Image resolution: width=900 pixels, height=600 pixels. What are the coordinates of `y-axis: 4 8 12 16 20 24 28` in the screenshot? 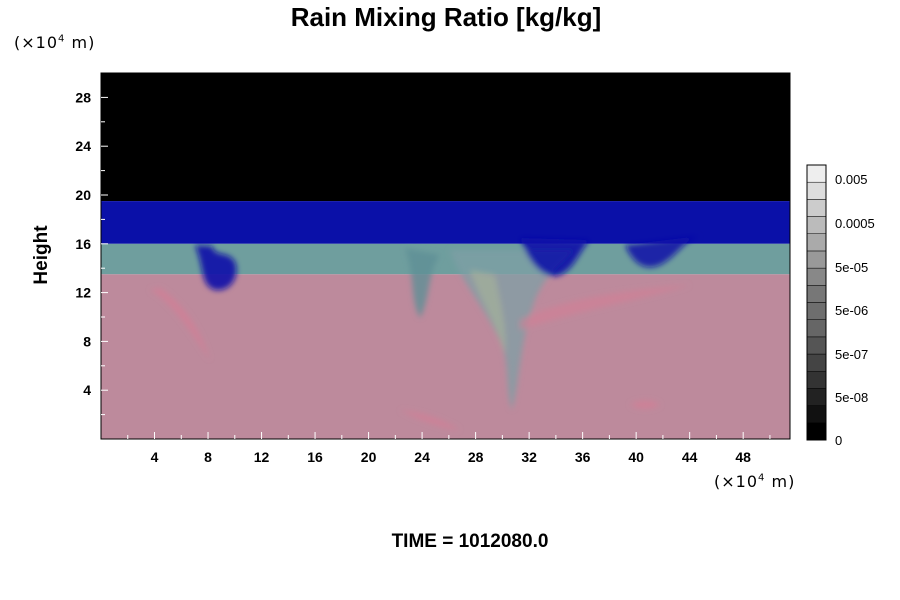 It's located at (91, 252).